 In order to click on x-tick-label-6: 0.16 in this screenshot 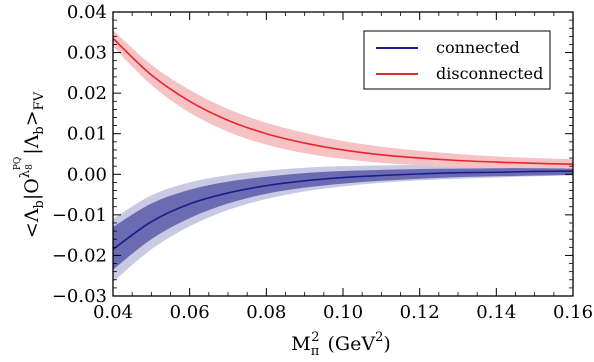, I will do `click(573, 312)`.